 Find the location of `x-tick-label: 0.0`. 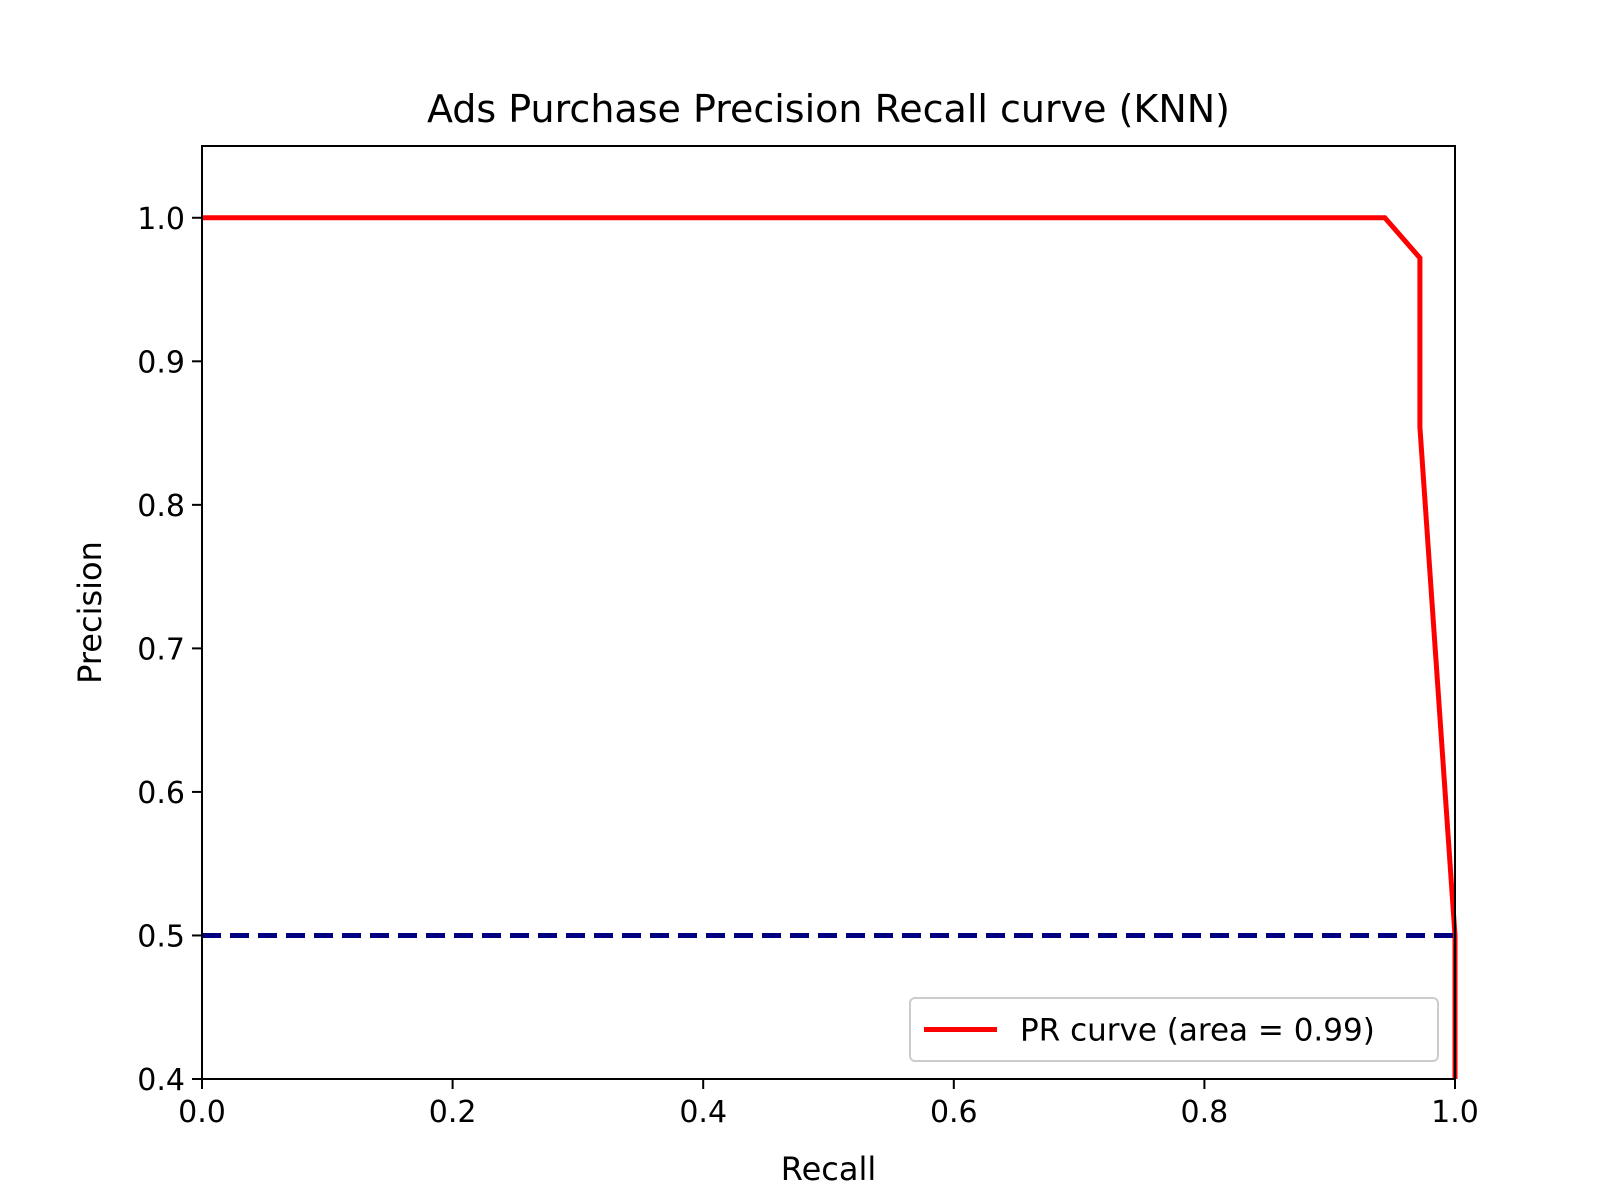

x-tick-label: 0.0 is located at coordinates (202, 1112).